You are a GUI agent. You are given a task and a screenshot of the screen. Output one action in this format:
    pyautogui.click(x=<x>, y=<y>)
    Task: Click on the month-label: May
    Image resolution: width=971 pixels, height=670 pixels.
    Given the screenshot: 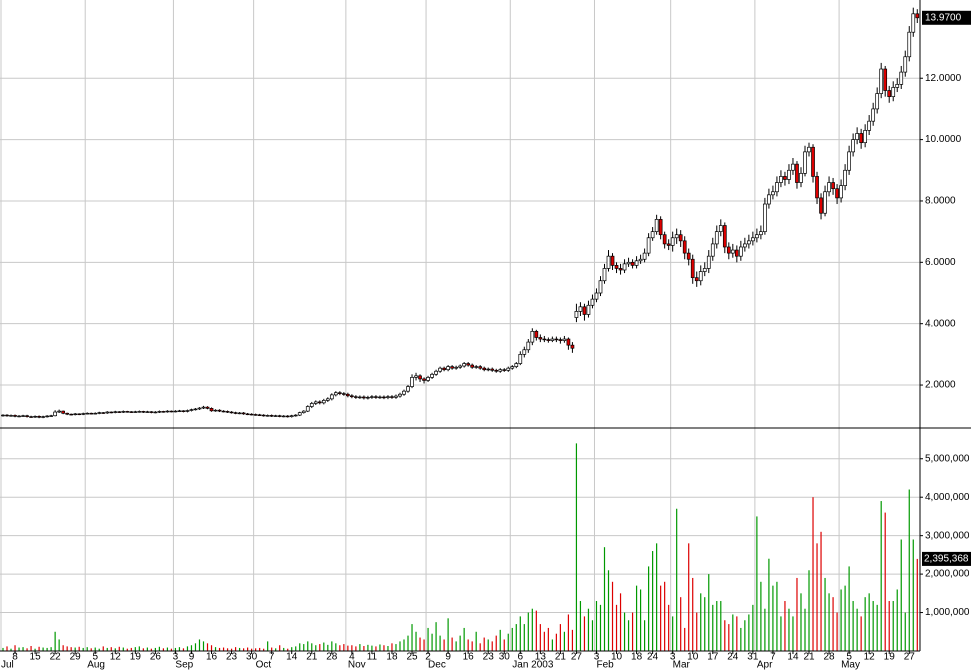 What is the action you would take?
    pyautogui.click(x=850, y=665)
    